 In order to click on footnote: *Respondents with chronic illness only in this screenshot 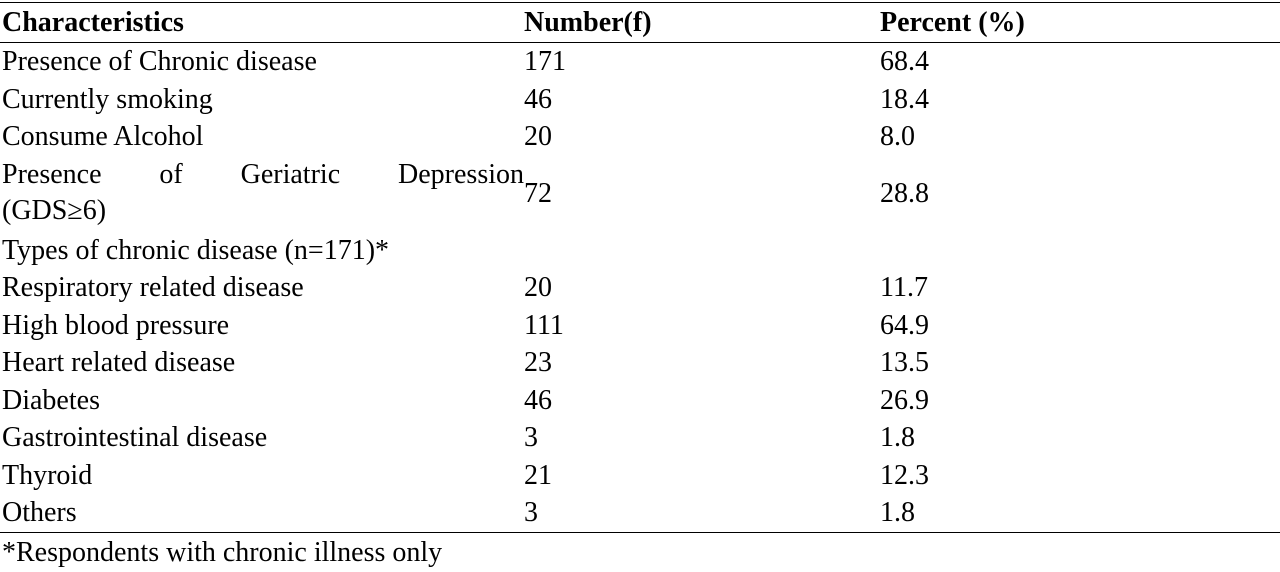, I will do `click(222, 552)`.